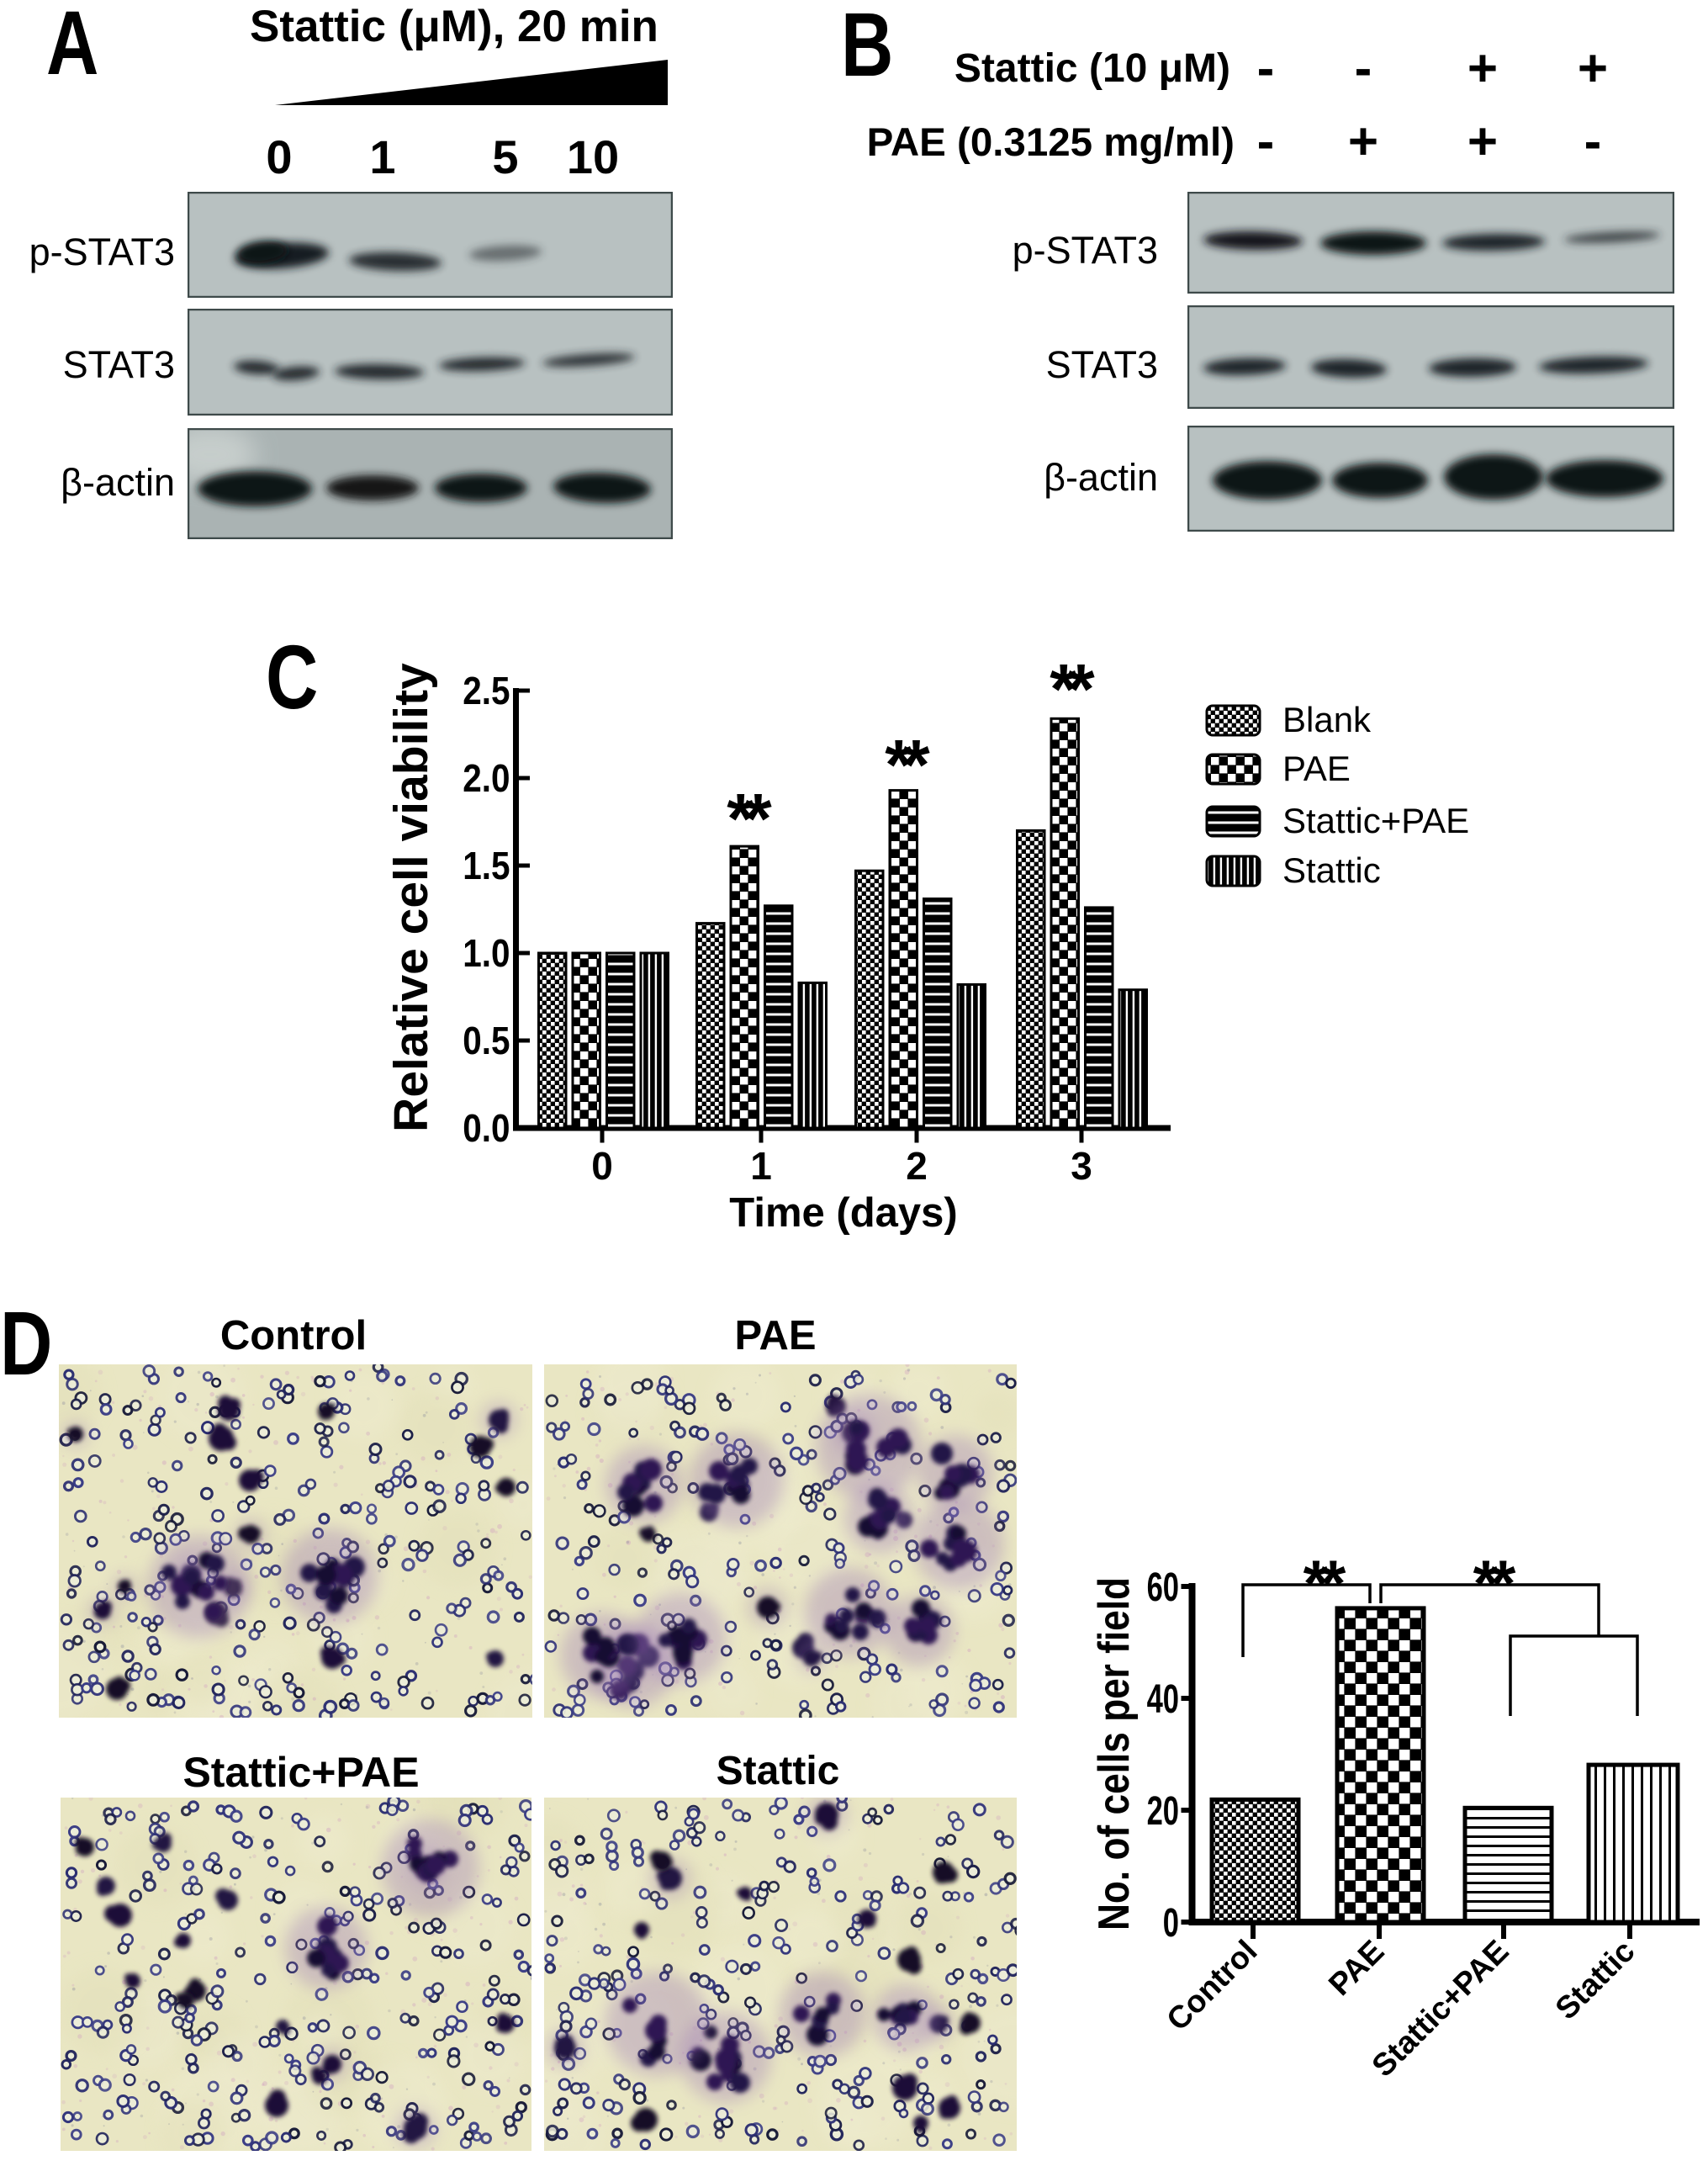  I want to click on svg-text: Stattic+PAE, so click(1375, 821).